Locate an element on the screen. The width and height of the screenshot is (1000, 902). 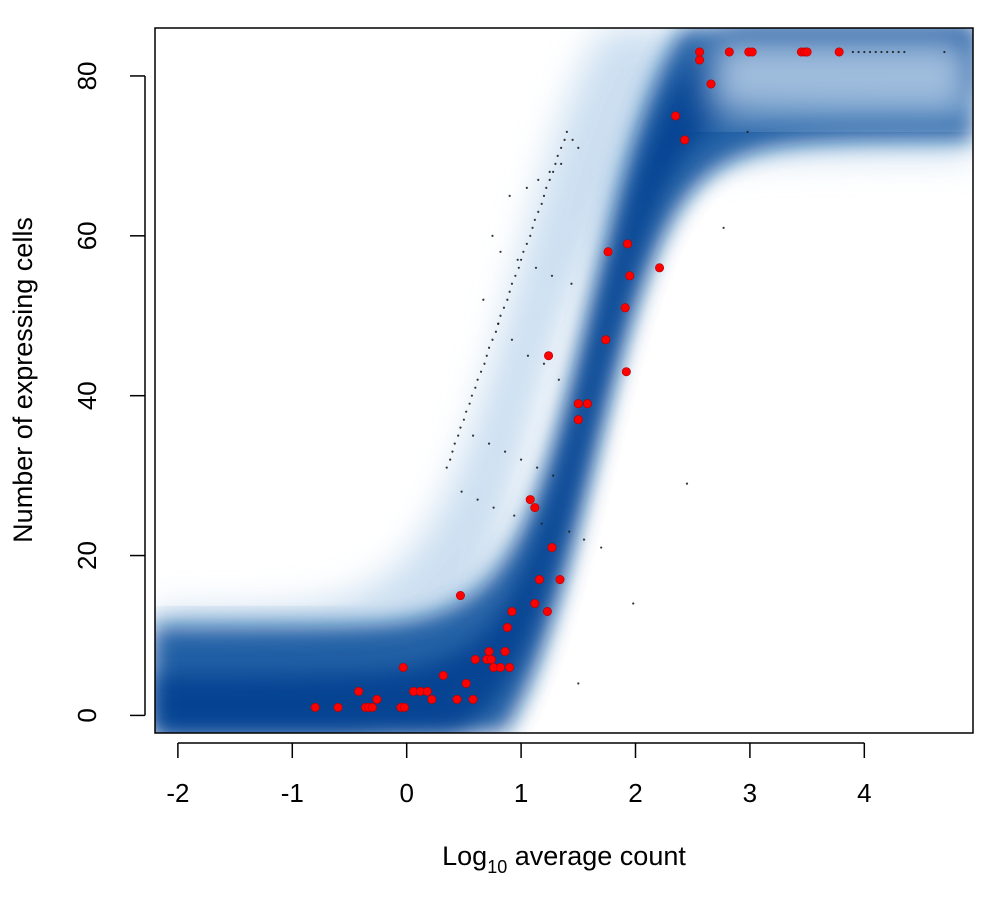
x-tick-label: 4 is located at coordinates (864, 793).